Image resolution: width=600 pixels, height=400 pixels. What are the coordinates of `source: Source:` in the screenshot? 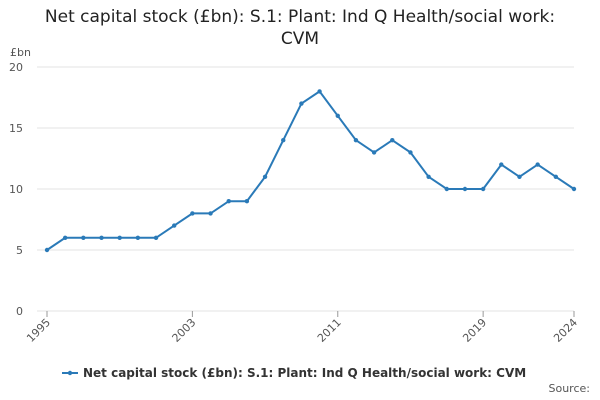 It's located at (570, 388).